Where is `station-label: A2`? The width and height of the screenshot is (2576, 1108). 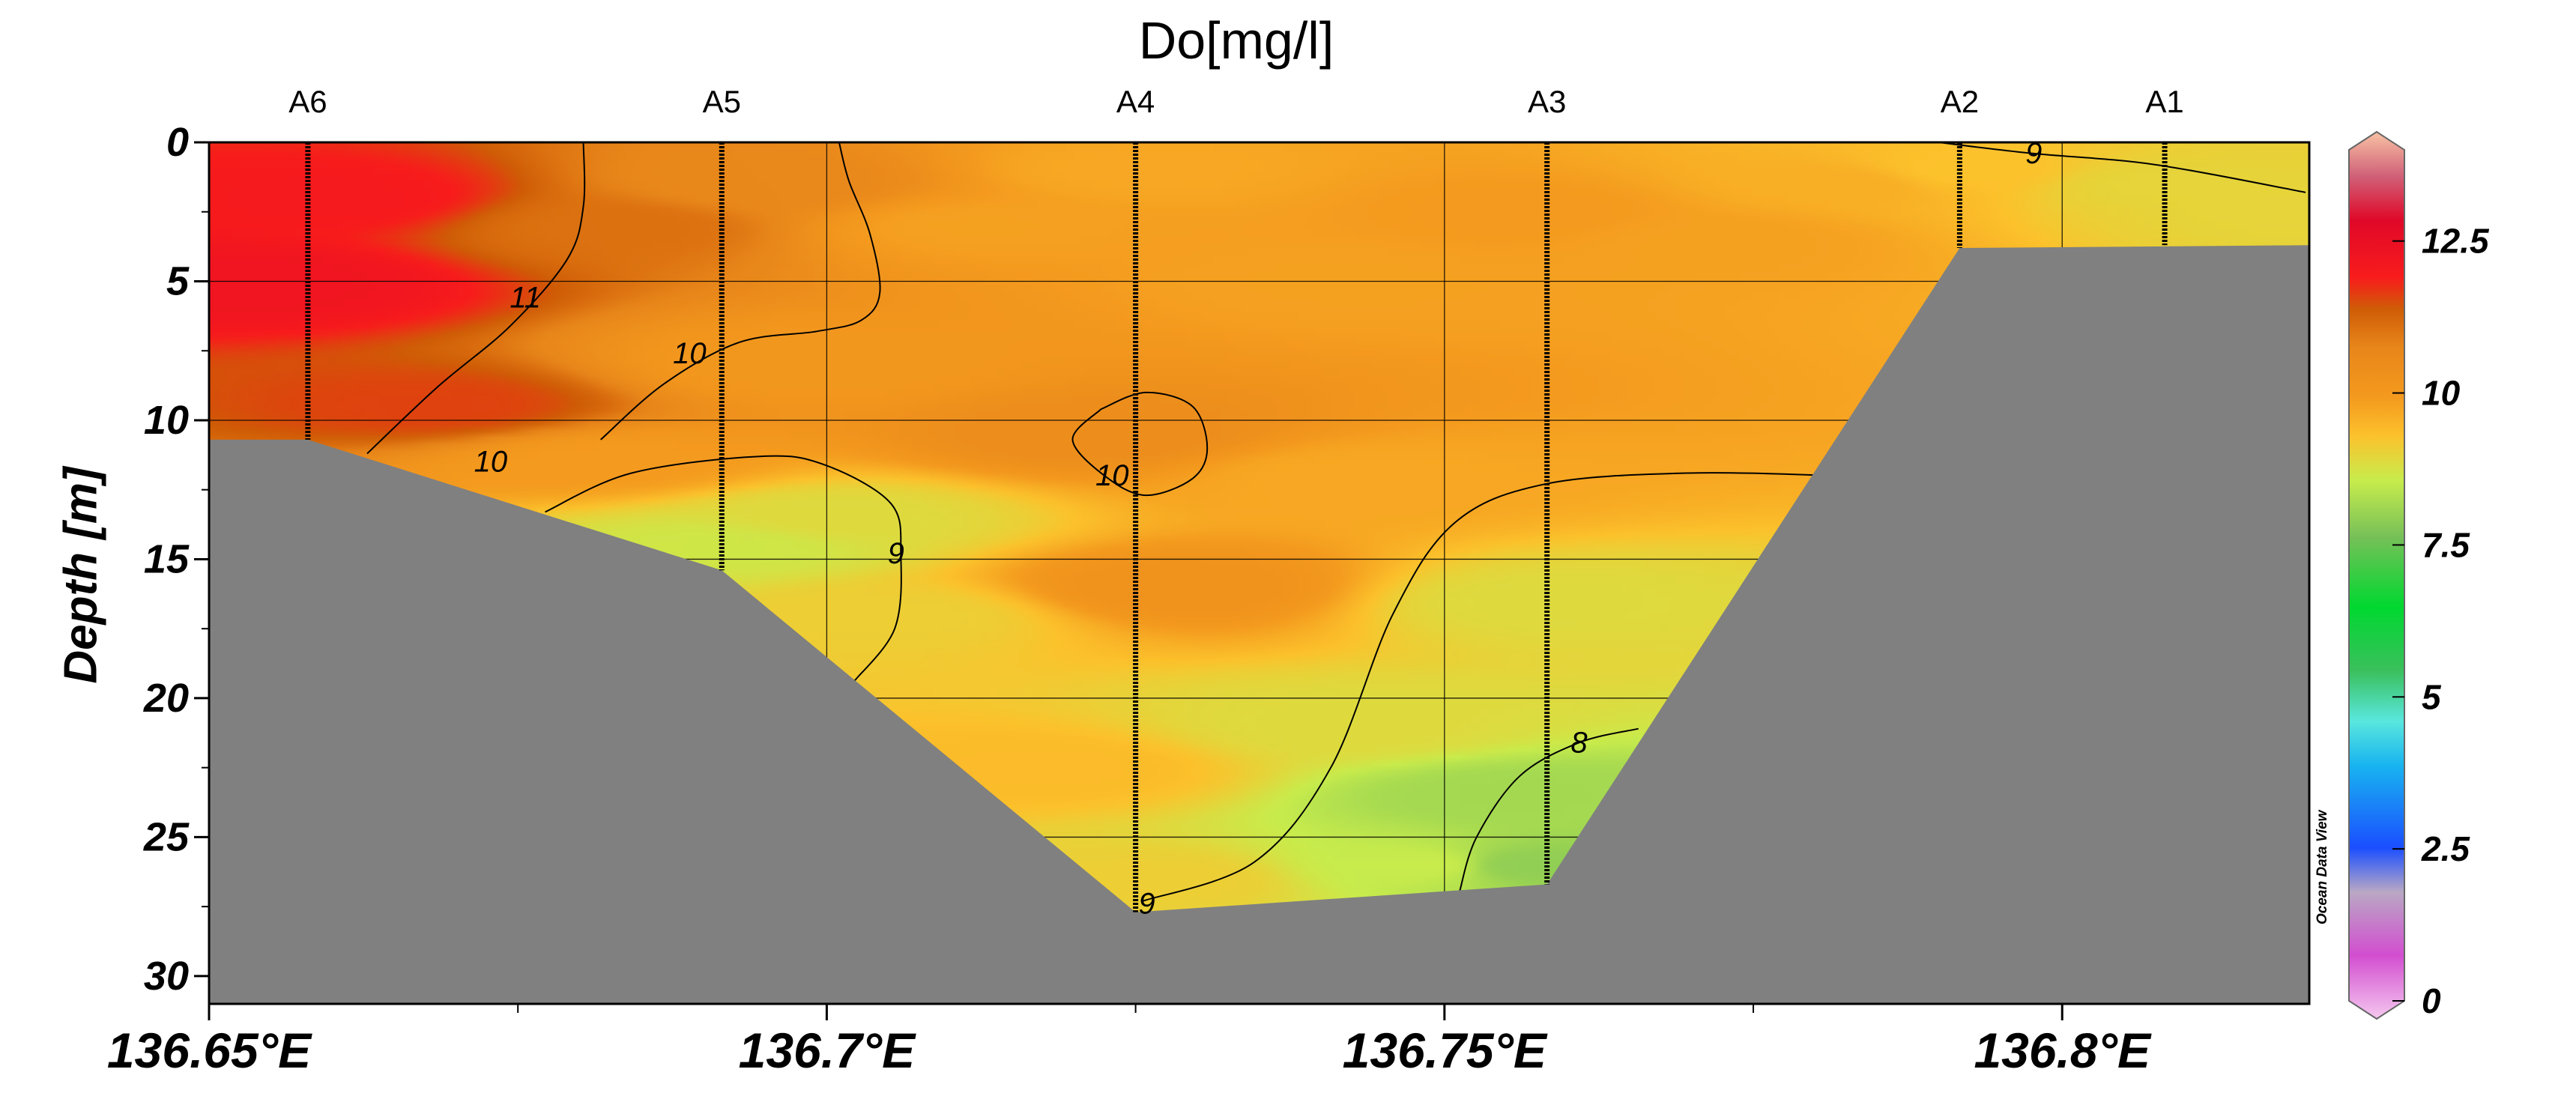
station-label: A2 is located at coordinates (1960, 102).